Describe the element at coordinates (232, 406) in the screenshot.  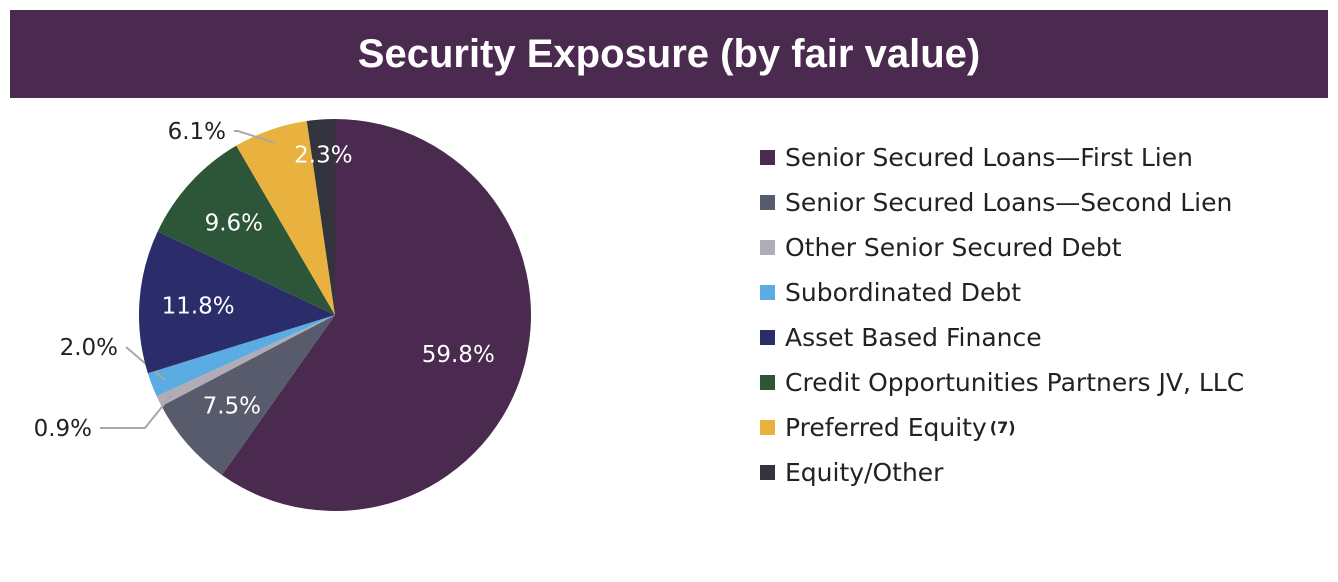
I see `slice-label: 7.5%` at that location.